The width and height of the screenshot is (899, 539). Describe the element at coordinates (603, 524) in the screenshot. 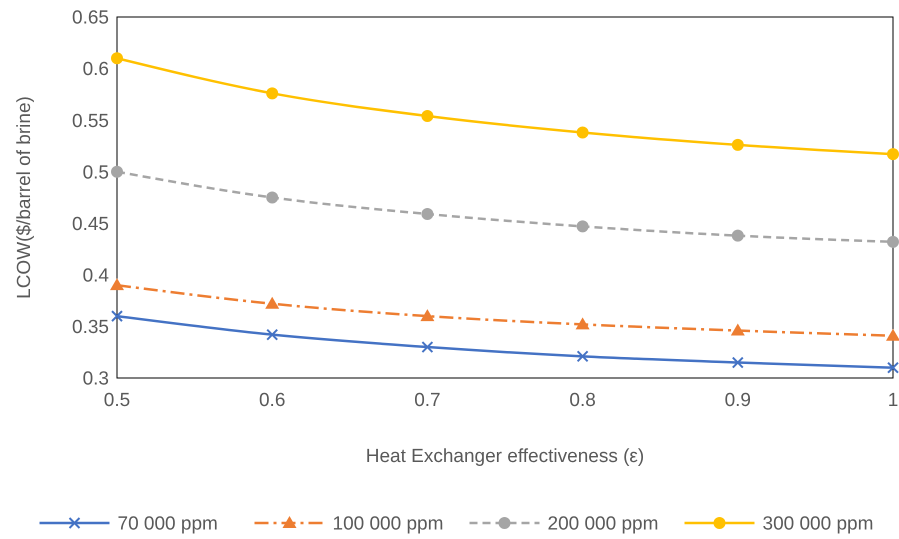

I see `legend-label: 200 000 ppm` at that location.